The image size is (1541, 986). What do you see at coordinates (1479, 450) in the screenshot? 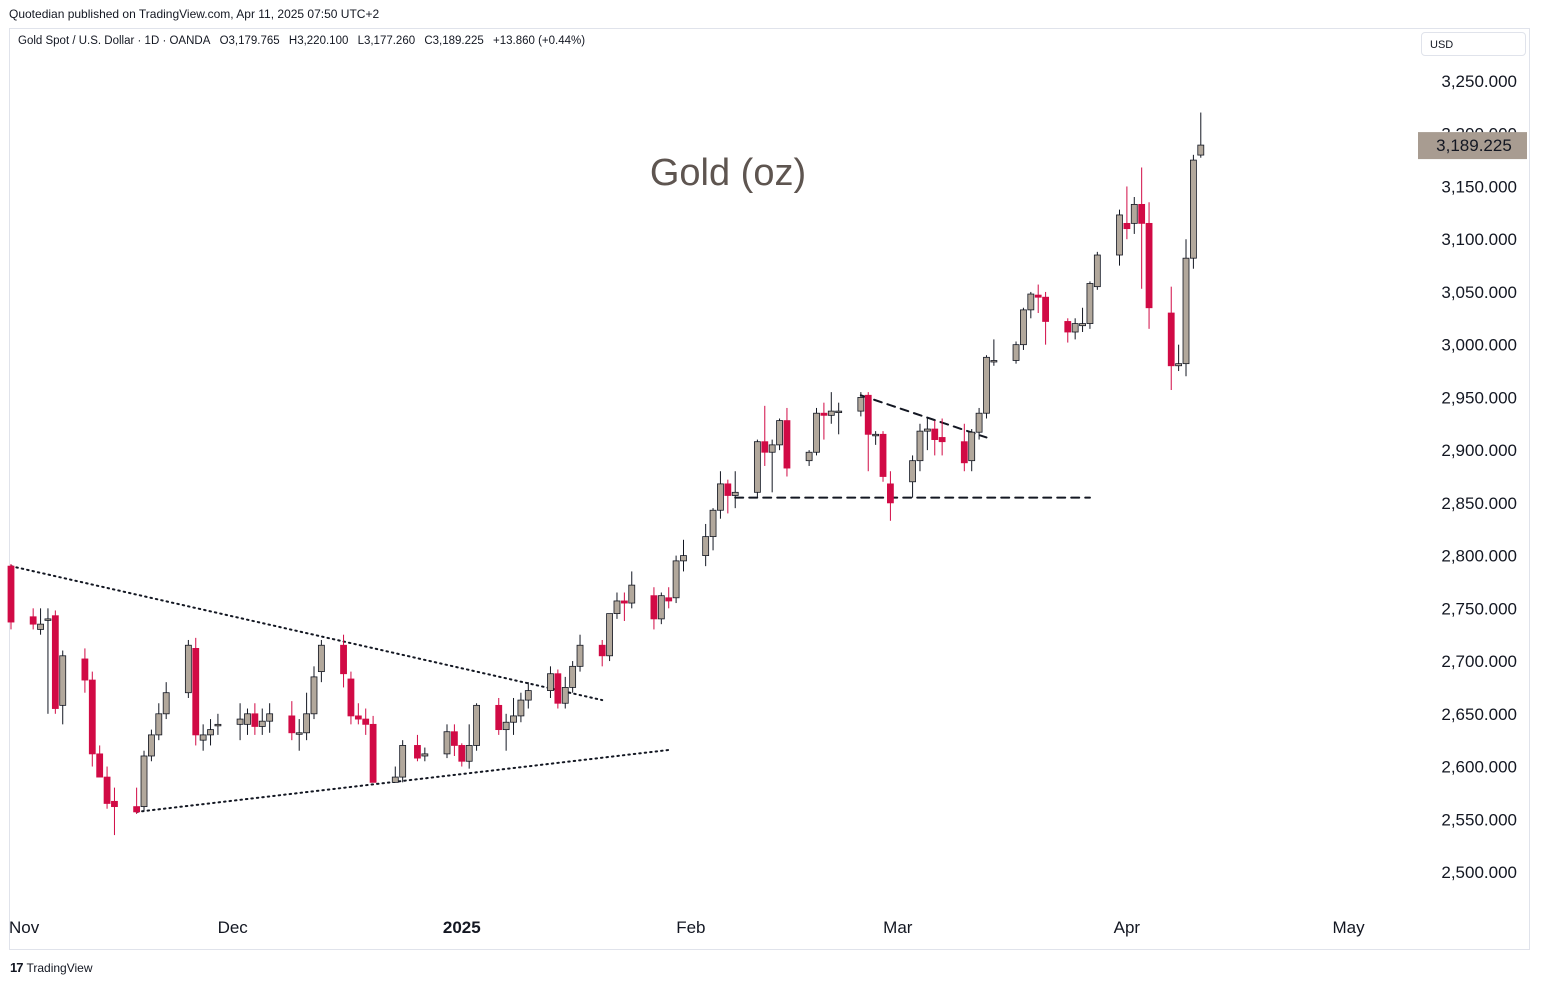
I see `y-tick-label: 2,900.000` at bounding box center [1479, 450].